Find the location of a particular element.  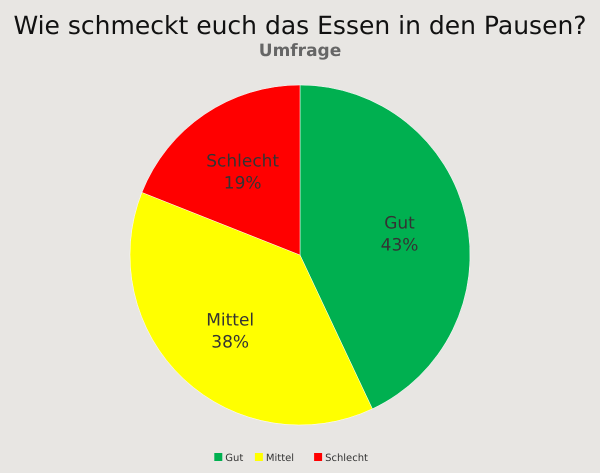

chart-subtitle: Umfrage is located at coordinates (300, 51).